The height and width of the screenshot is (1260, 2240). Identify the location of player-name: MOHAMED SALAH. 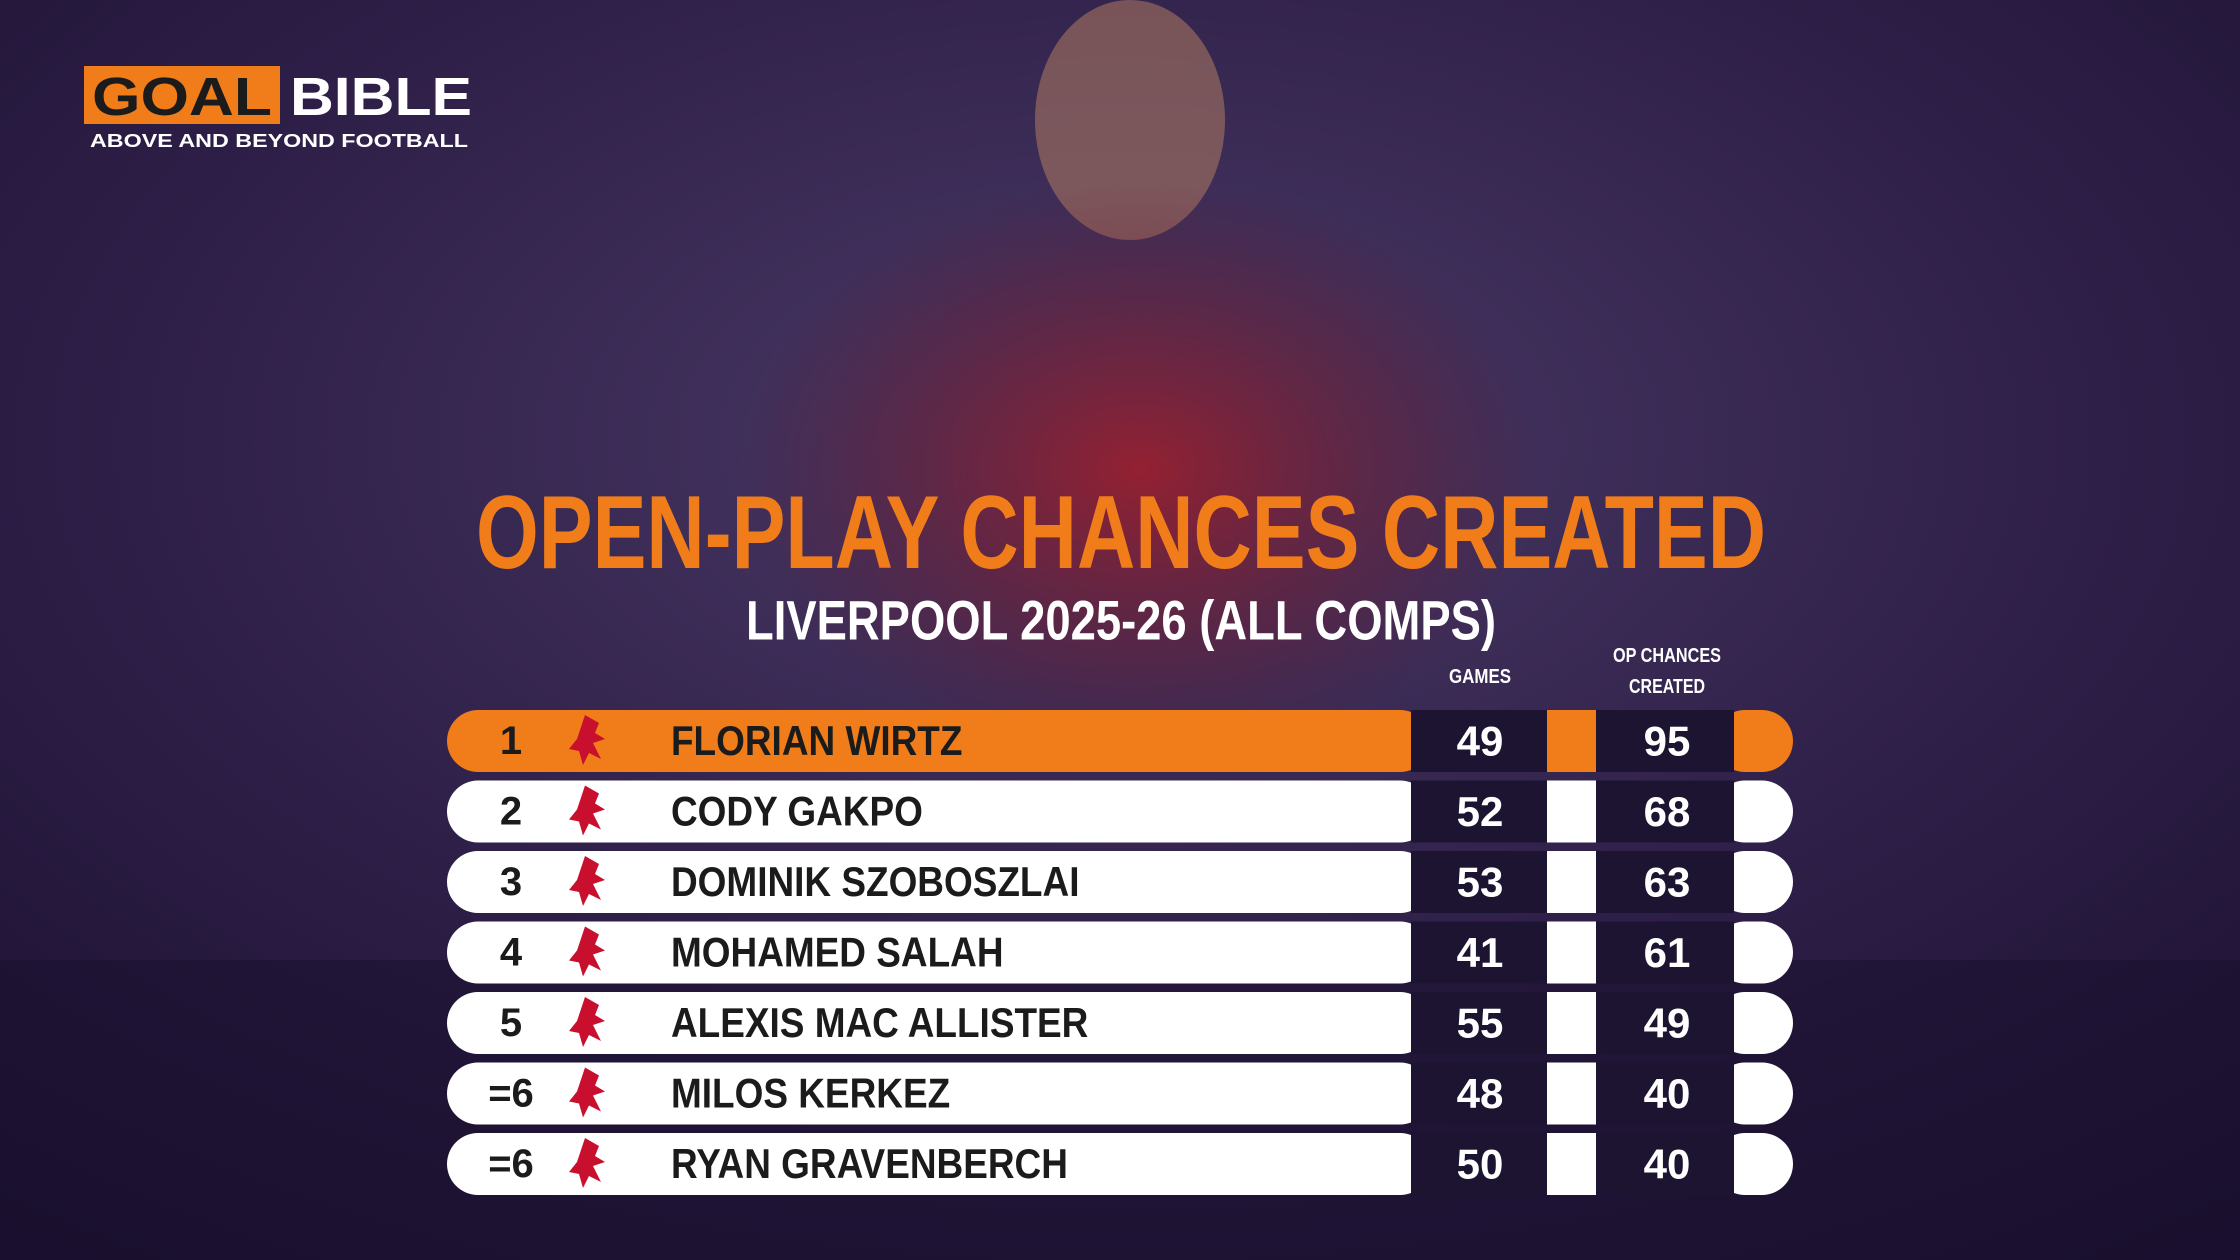
(837, 952).